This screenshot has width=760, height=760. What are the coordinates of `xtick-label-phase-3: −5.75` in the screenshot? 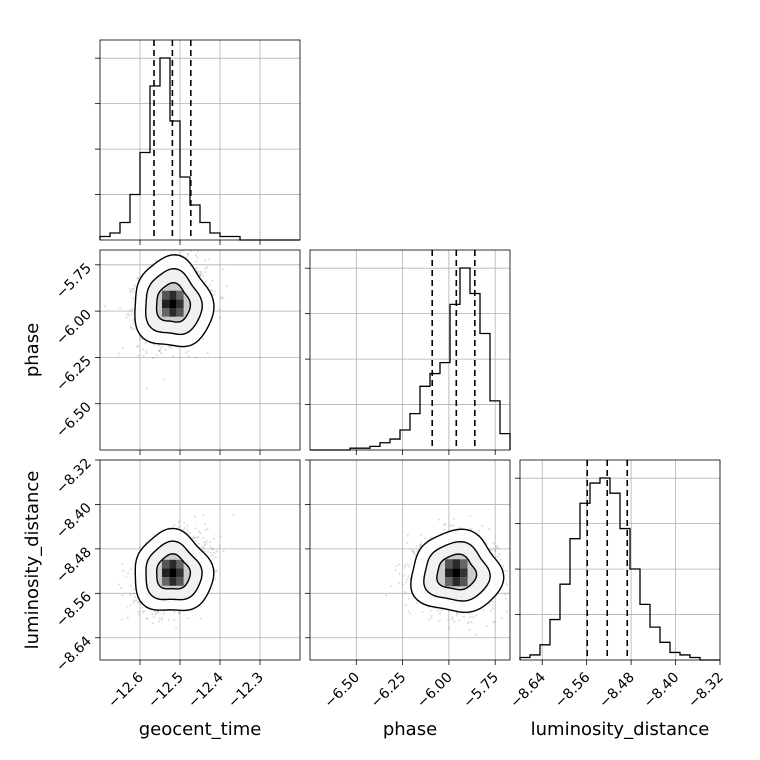 It's located at (481, 691).